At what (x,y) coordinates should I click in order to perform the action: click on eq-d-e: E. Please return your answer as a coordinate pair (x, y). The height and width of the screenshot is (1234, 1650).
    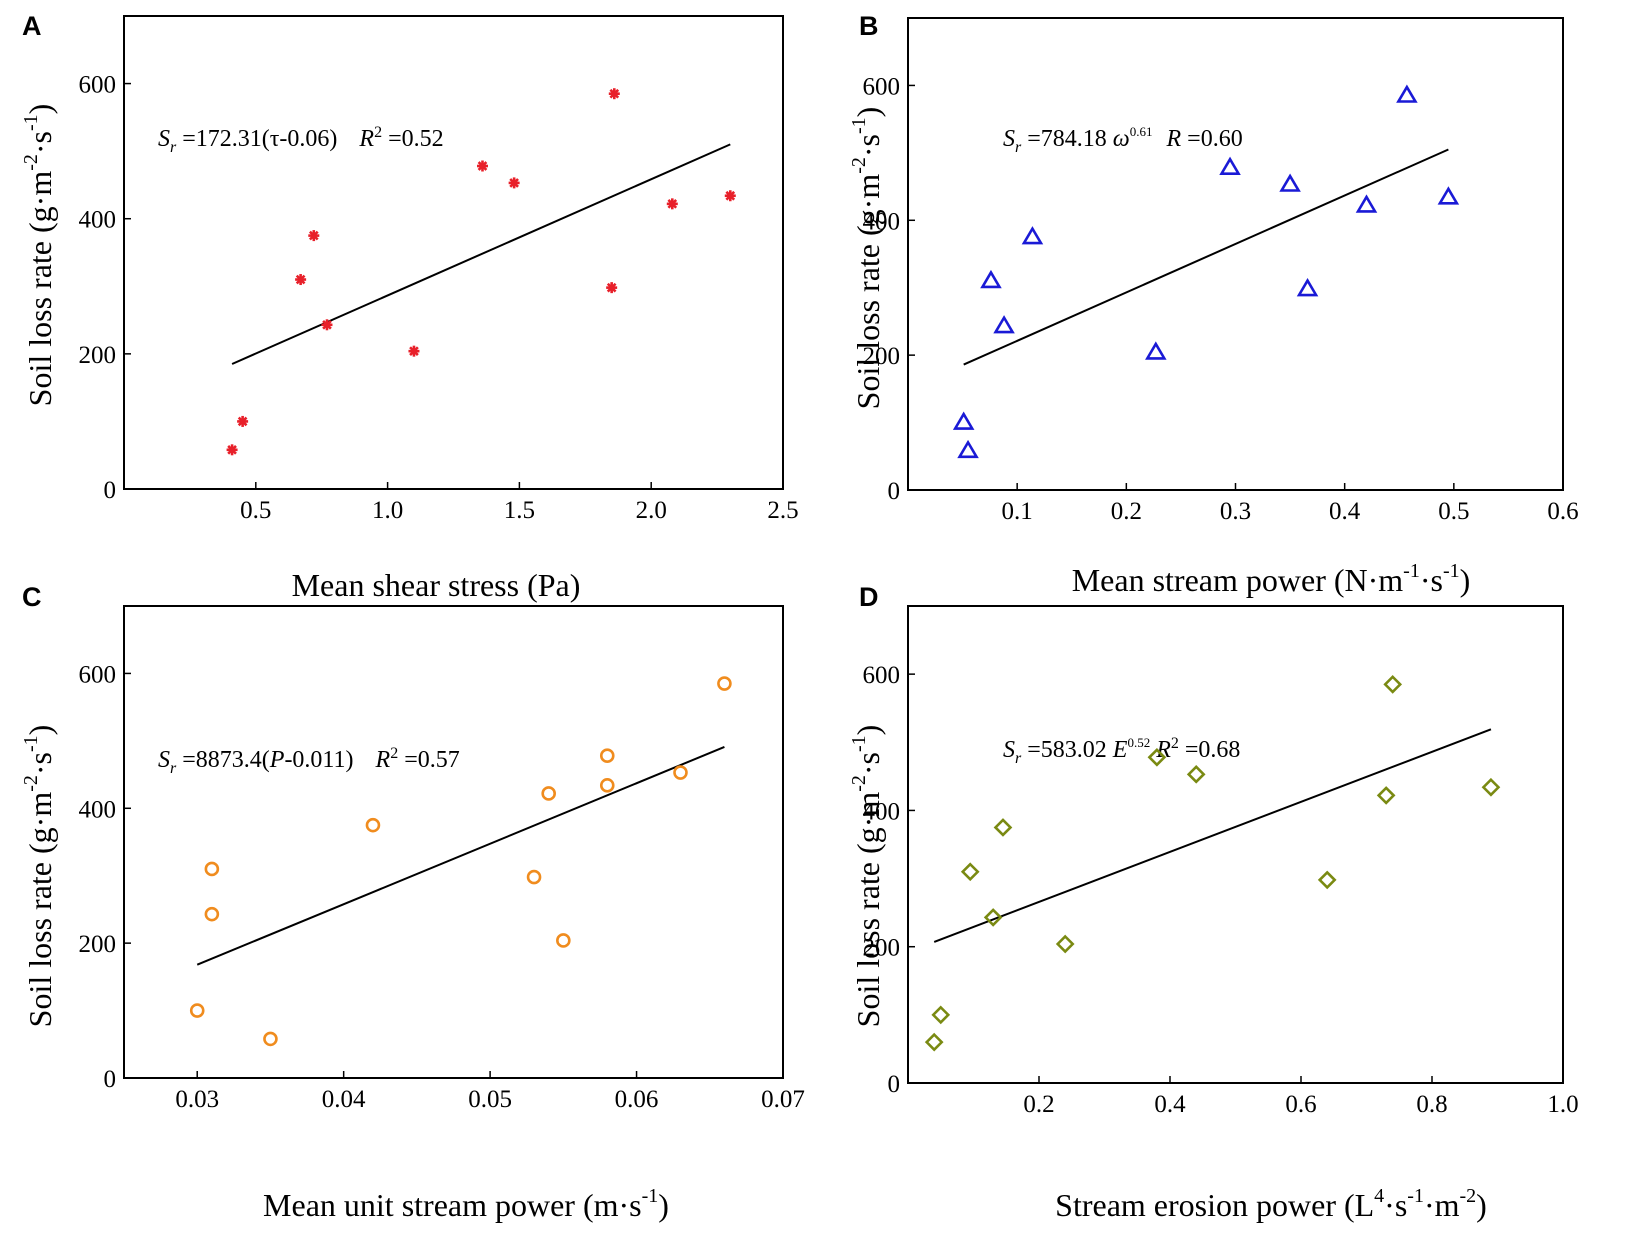
    Looking at the image, I should click on (1120, 750).